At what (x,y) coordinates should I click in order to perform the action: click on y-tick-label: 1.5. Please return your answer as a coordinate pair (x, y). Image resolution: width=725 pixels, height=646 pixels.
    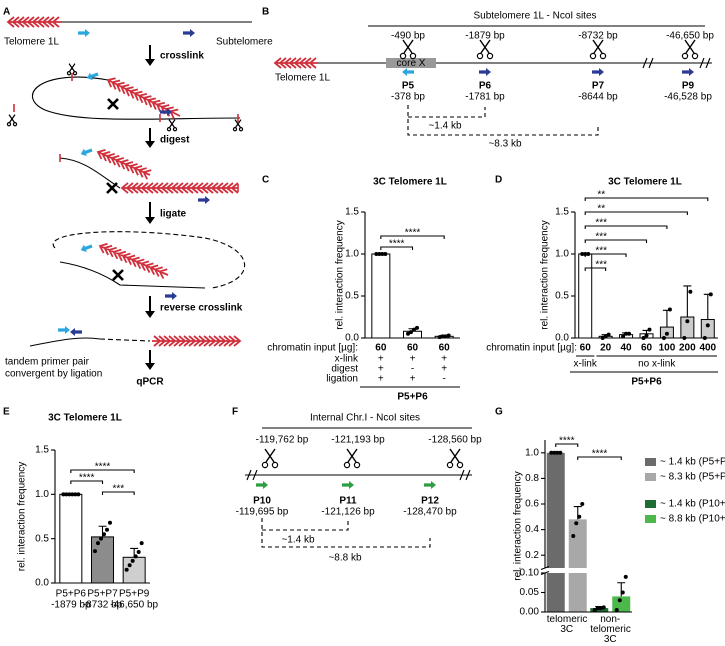
    Looking at the image, I should click on (352, 212).